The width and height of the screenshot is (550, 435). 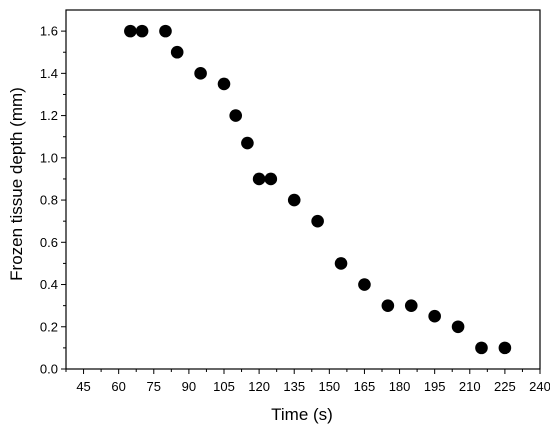 What do you see at coordinates (259, 386) in the screenshot?
I see `x-tick-label: 120` at bounding box center [259, 386].